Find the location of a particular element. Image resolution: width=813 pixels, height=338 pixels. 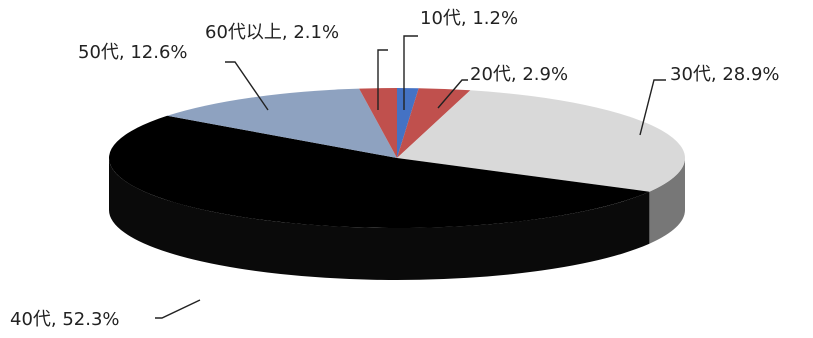

data-label-0: 10代, 1.2% is located at coordinates (469, 18).